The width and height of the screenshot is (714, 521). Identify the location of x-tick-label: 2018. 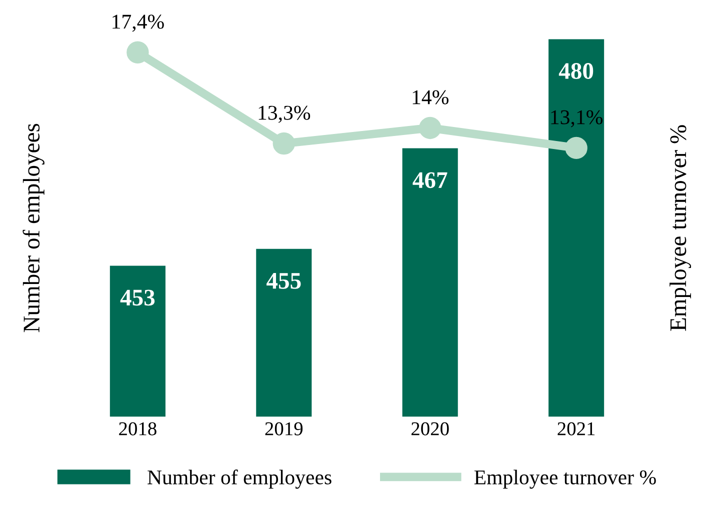
(137, 429).